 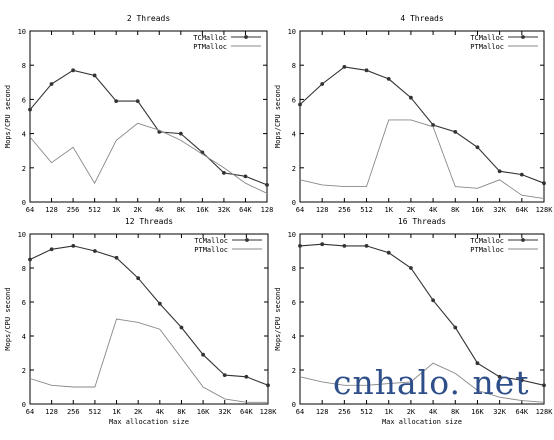 What do you see at coordinates (51, 210) in the screenshot?
I see `chart-1-xtick-label: 128` at bounding box center [51, 210].